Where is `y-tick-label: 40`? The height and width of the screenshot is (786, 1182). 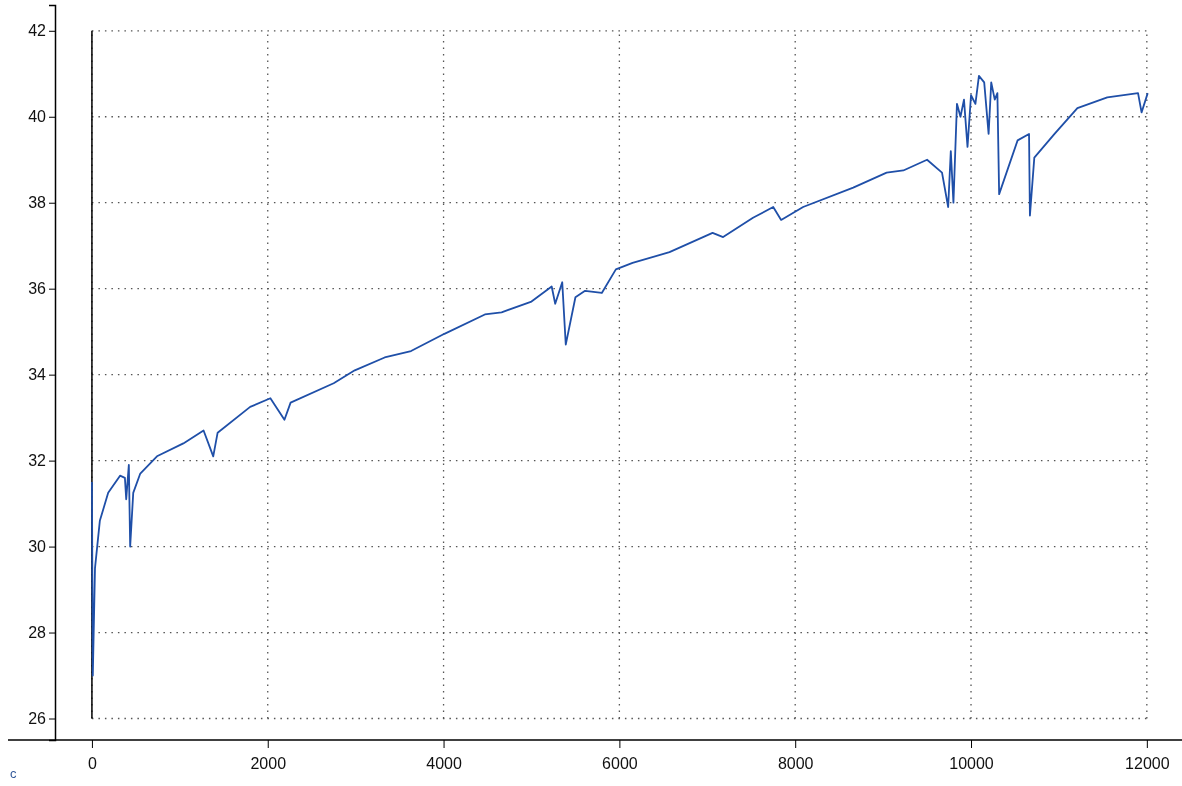
y-tick-label: 40 is located at coordinates (37, 117).